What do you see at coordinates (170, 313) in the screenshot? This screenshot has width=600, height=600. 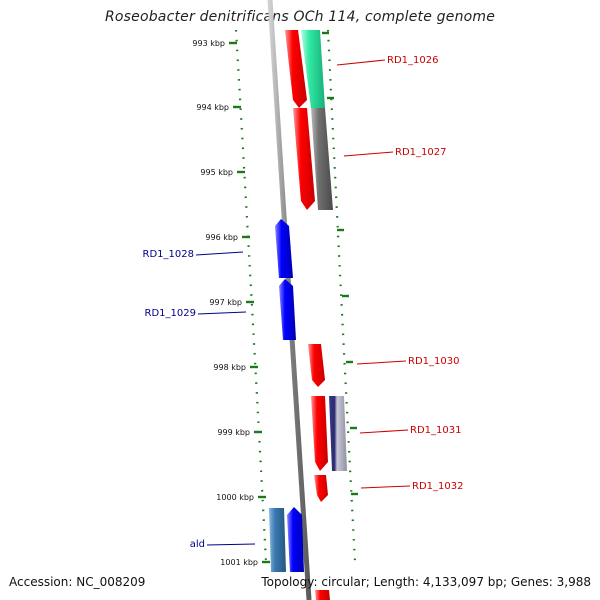 I see `gene-label-rd1-1029: RD1_1029` at bounding box center [170, 313].